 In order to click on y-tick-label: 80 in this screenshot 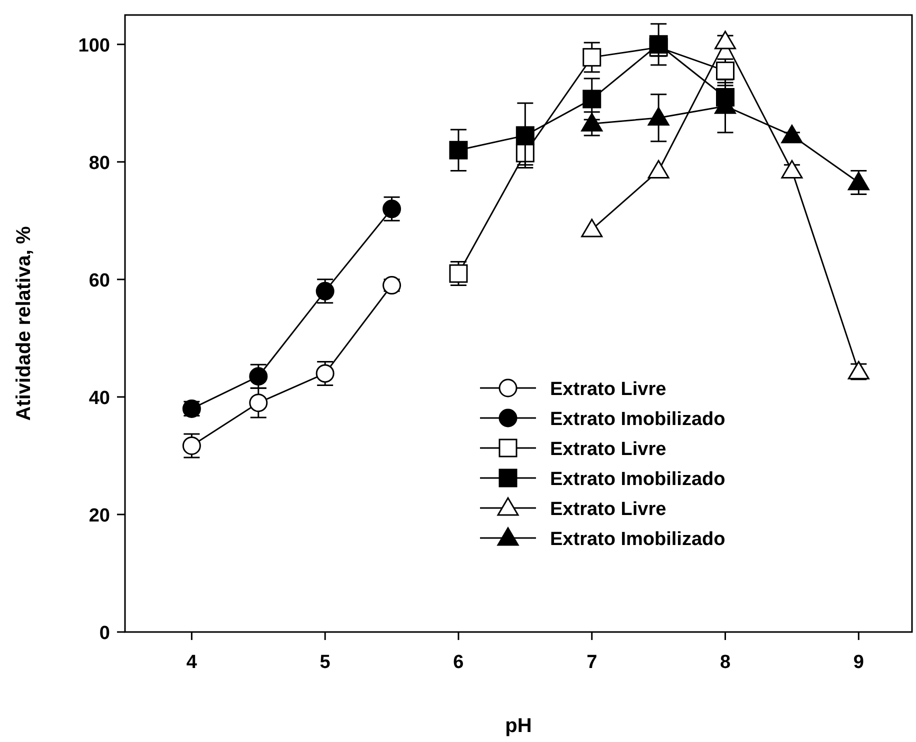, I will do `click(99, 163)`.